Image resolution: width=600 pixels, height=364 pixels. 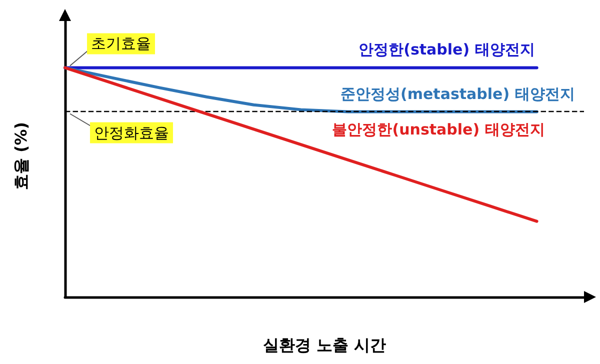 I want to click on annotation: 안정화효율, so click(x=131, y=133).